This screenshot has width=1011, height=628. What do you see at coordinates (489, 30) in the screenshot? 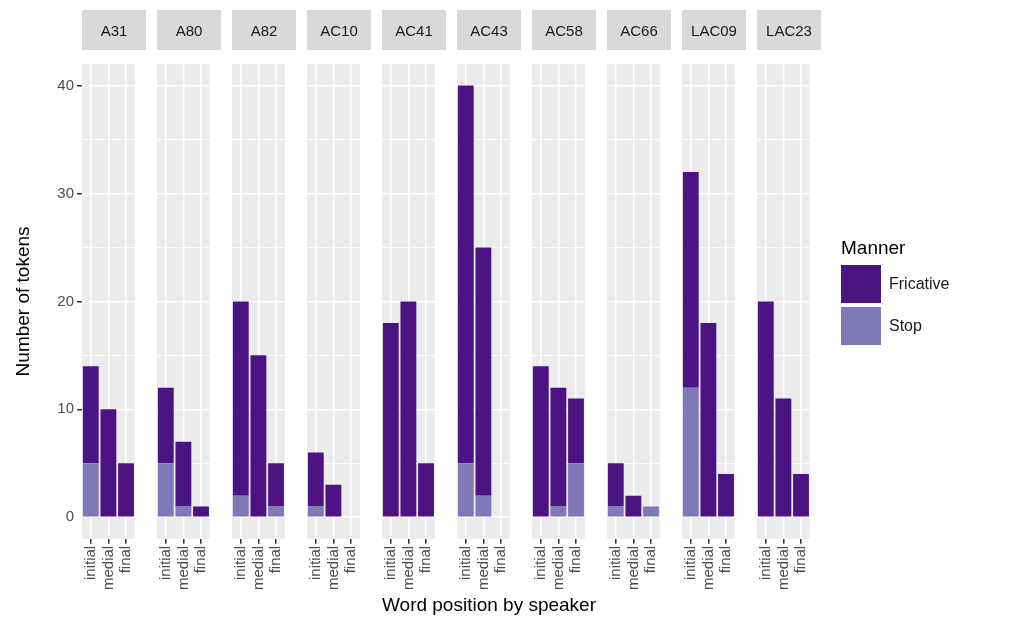
I see `chart-title: AC43` at bounding box center [489, 30].